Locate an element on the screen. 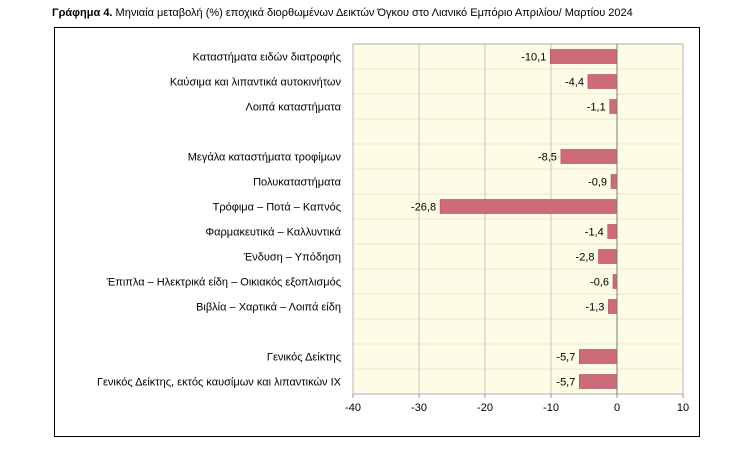 Image resolution: width=735 pixels, height=462 pixels. value-label: -1,4 is located at coordinates (594, 233).